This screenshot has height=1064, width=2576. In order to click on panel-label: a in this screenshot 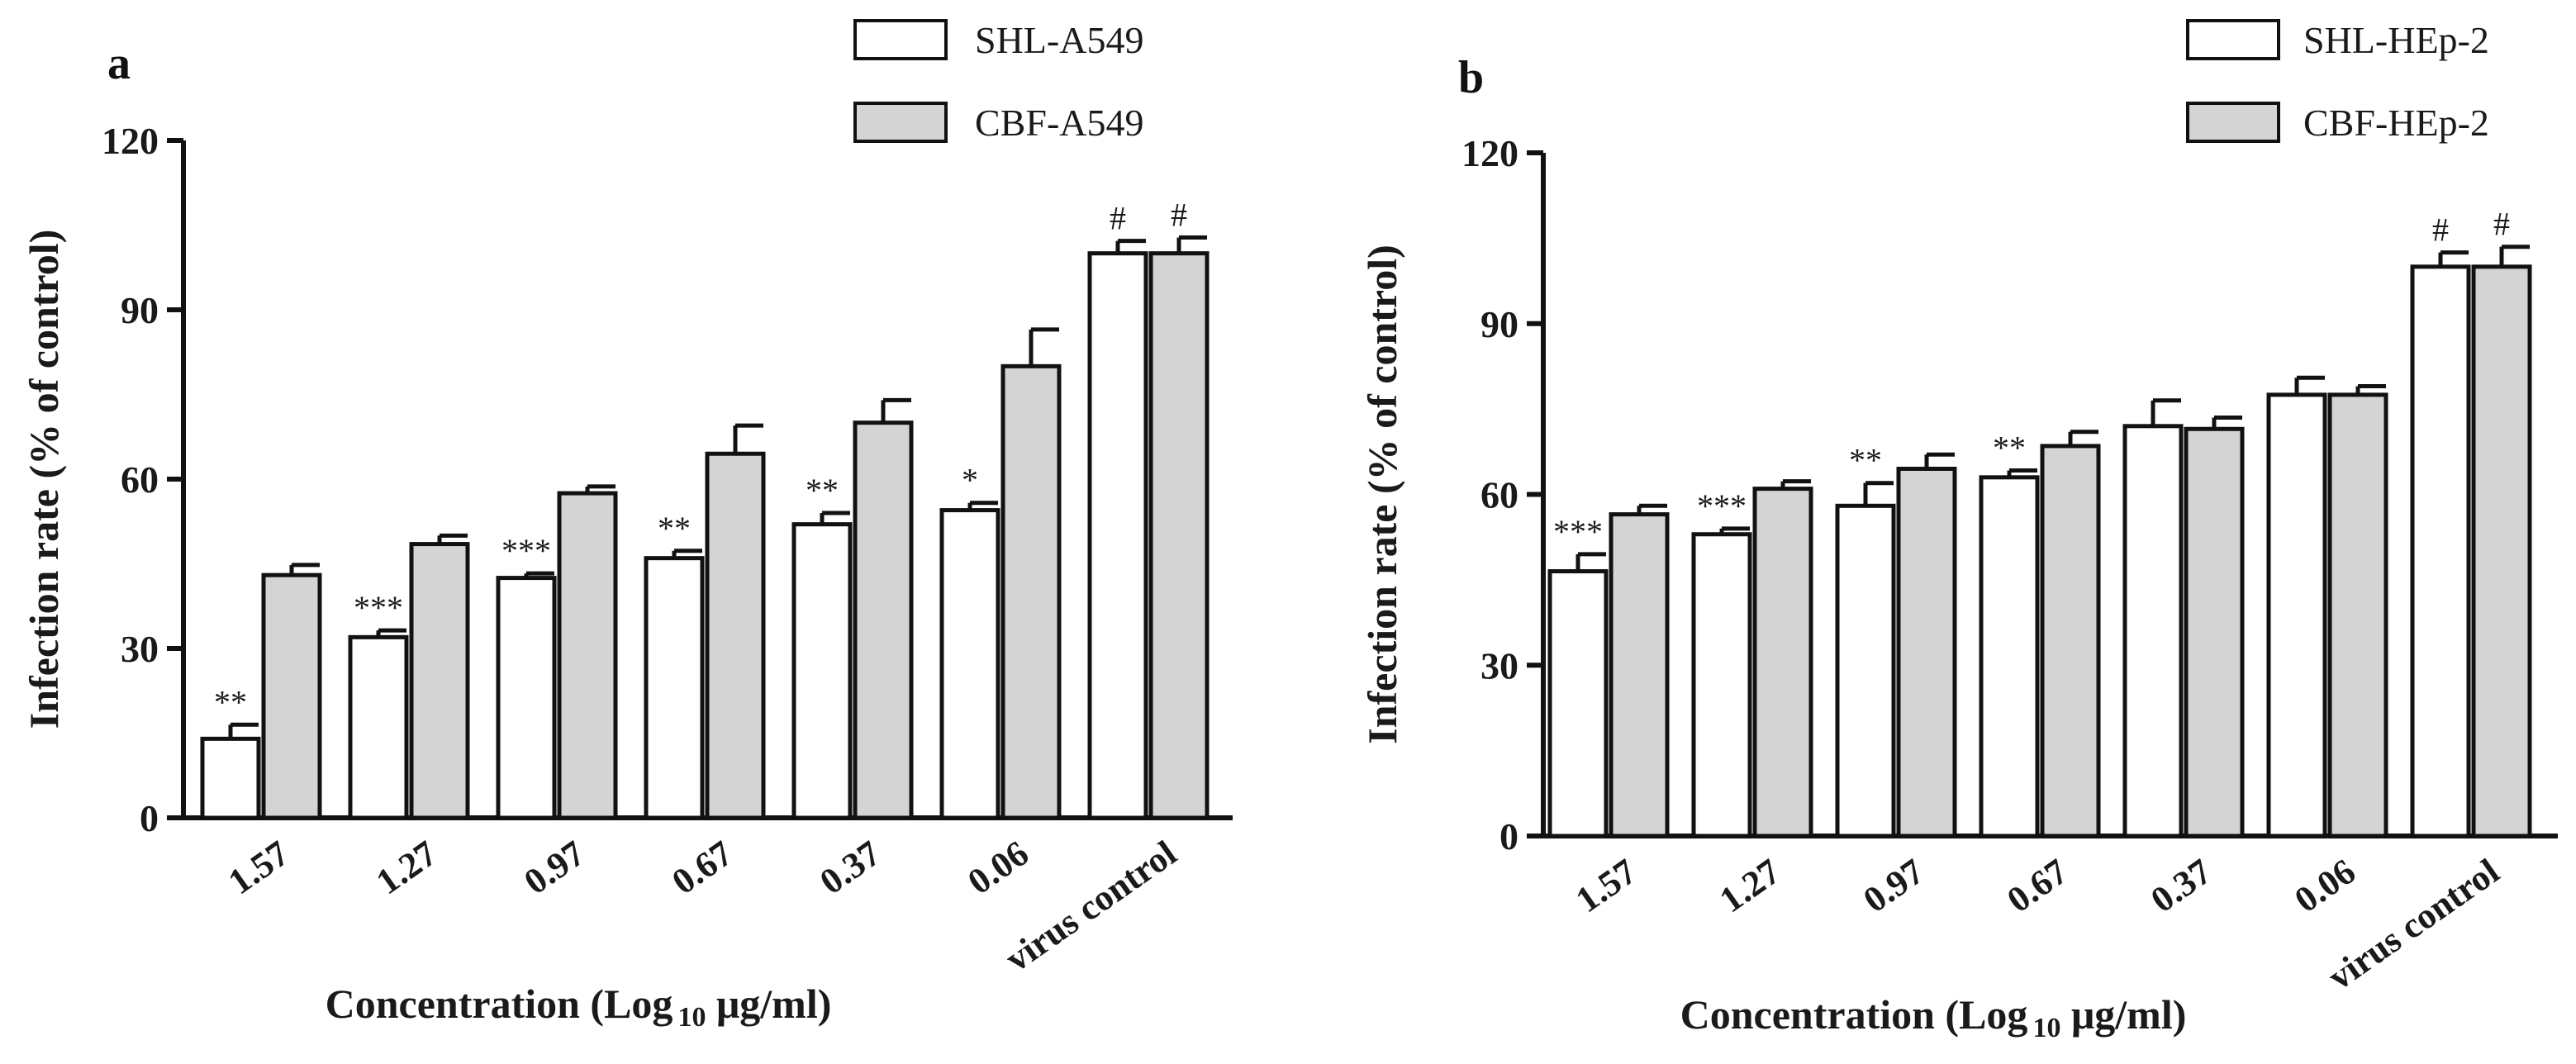, I will do `click(119, 63)`.